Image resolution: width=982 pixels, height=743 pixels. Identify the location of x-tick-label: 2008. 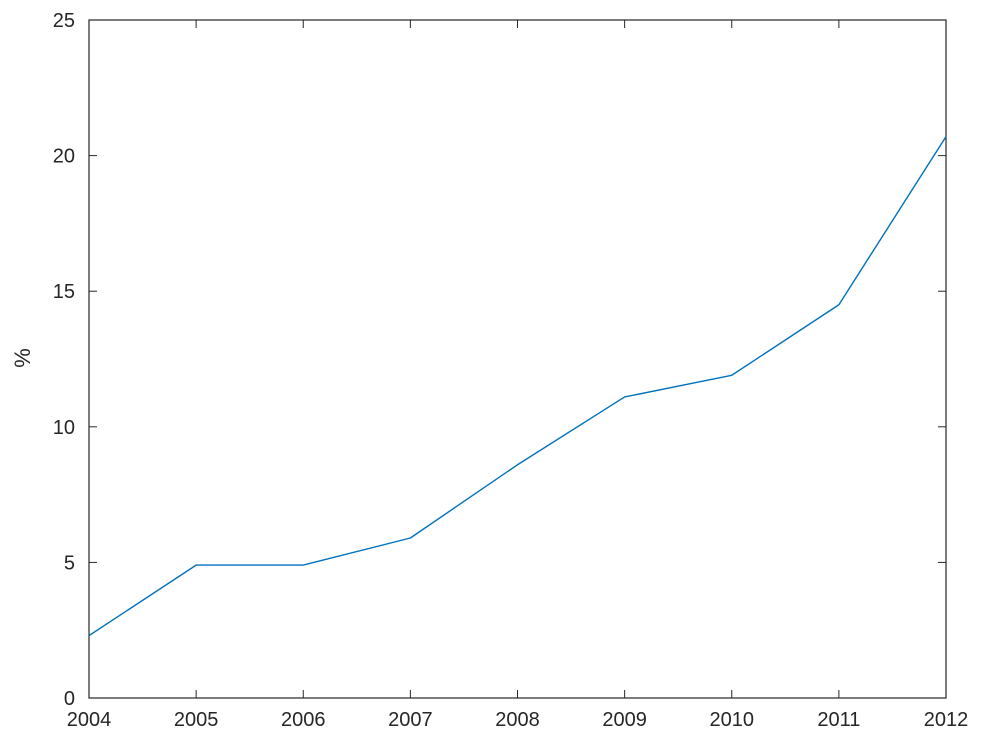
(517, 720).